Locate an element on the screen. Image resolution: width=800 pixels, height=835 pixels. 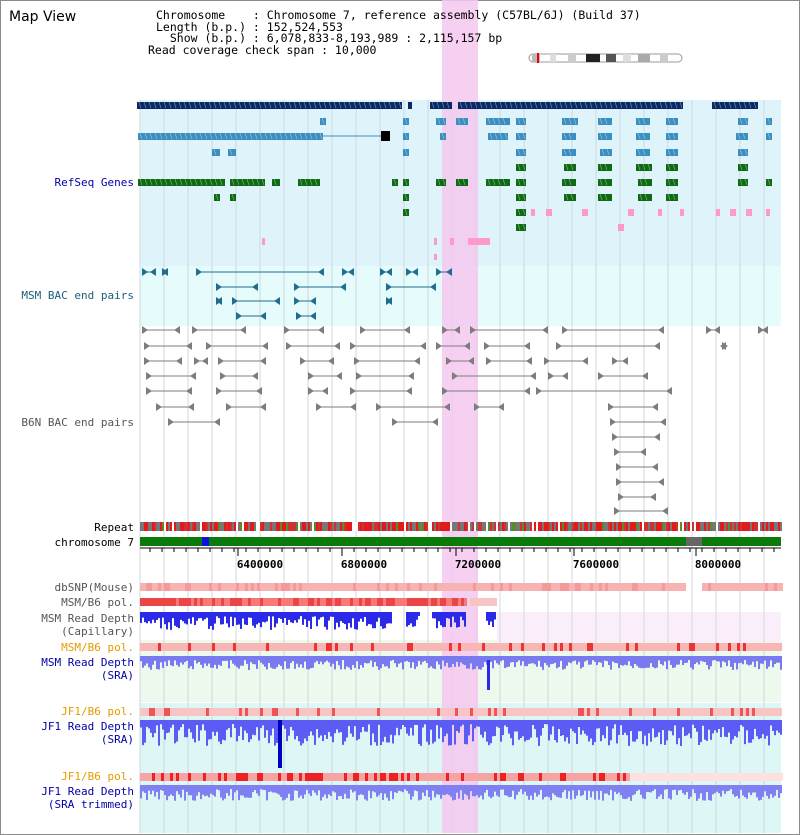
chromosome-track-label: chromosome 7 is located at coordinates (94, 542).